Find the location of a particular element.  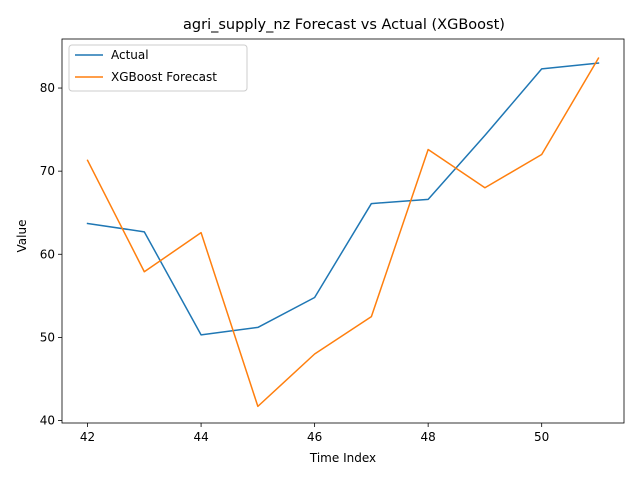

y-tick-label: 50 is located at coordinates (47, 337).